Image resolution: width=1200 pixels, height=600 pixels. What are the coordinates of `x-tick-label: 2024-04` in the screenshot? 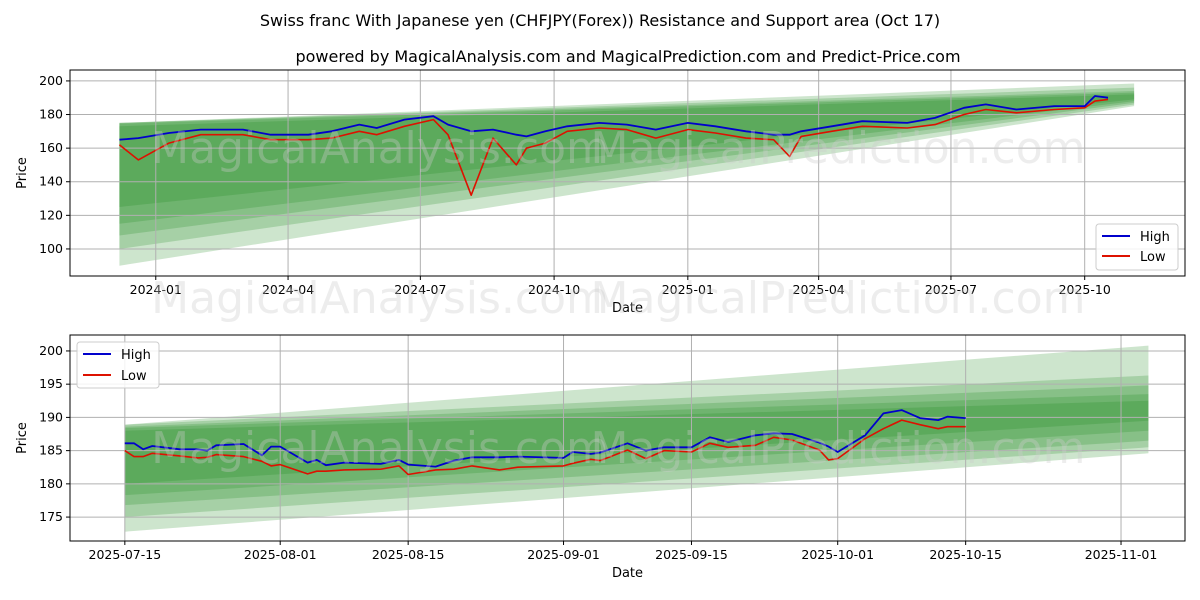 It's located at (288, 289).